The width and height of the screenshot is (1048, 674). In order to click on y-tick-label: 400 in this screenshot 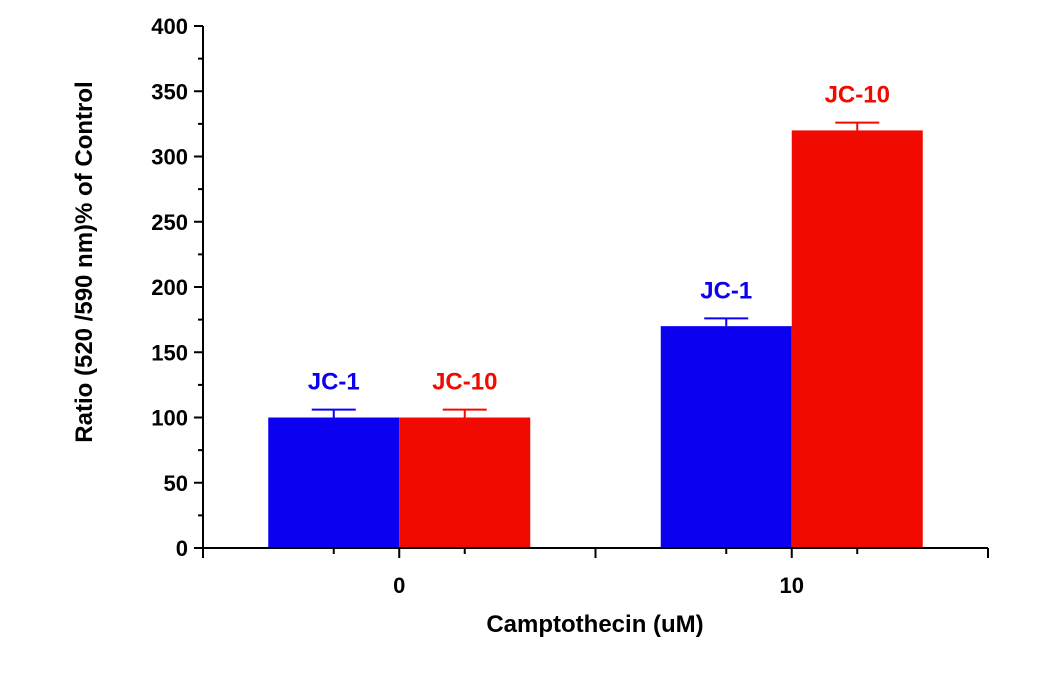, I will do `click(169, 26)`.